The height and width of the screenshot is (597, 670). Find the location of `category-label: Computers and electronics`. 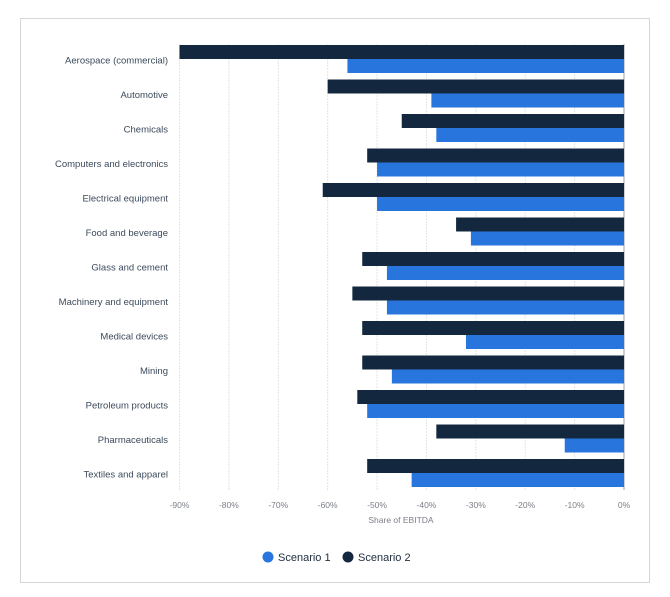

category-label: Computers and electronics is located at coordinates (111, 164).